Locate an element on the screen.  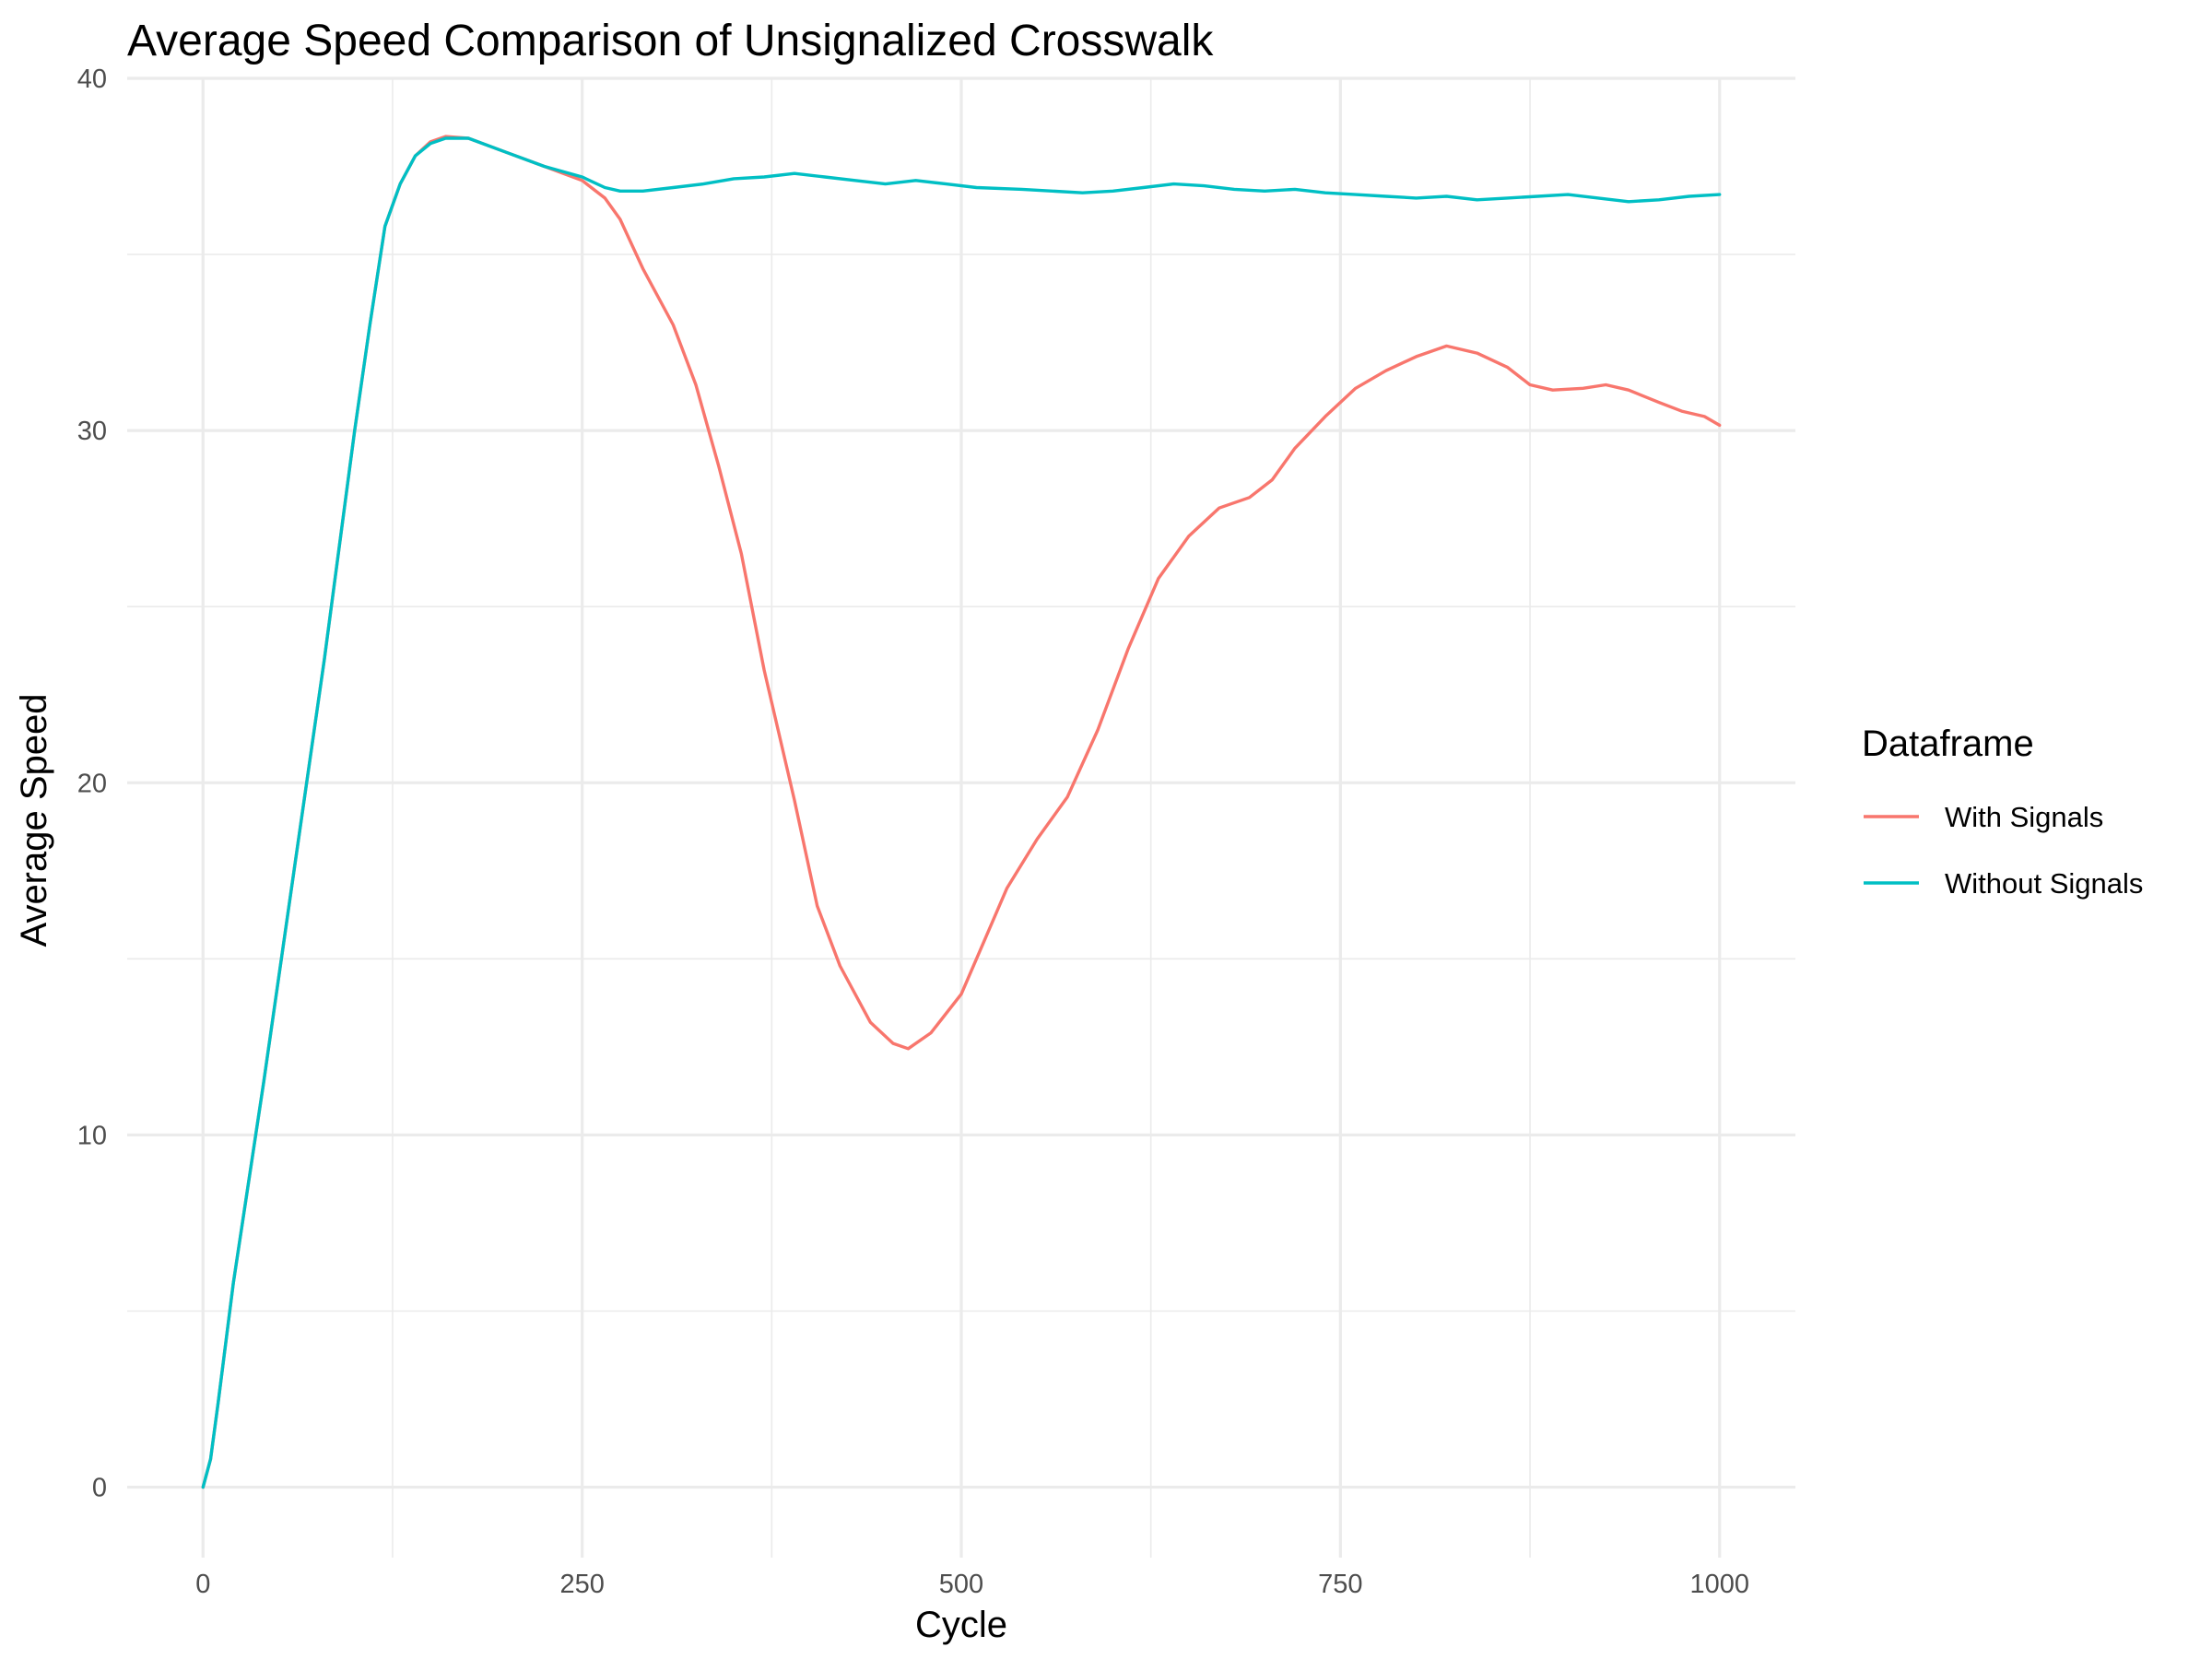
legend-label-with-signals: With Signals is located at coordinates (2024, 817).